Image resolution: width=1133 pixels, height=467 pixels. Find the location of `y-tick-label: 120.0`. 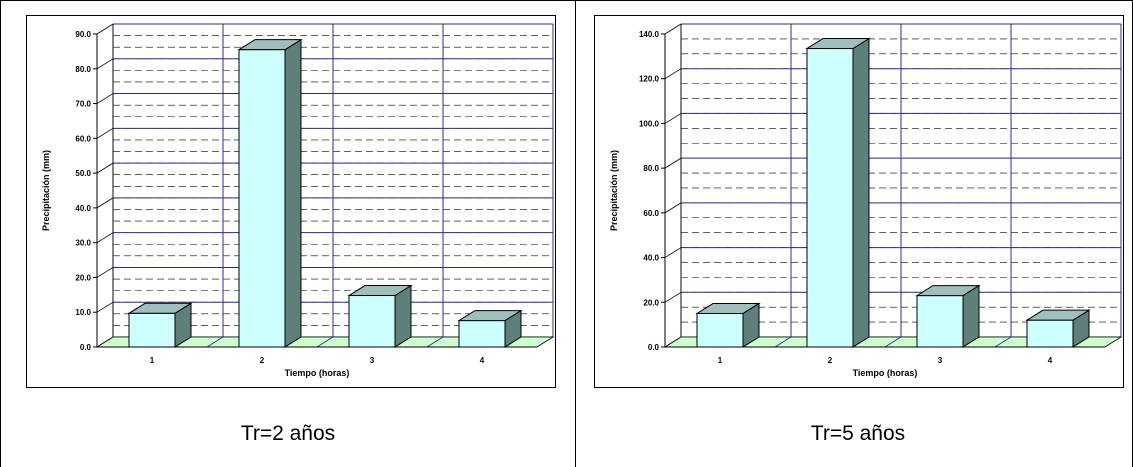

y-tick-label: 120.0 is located at coordinates (649, 79).